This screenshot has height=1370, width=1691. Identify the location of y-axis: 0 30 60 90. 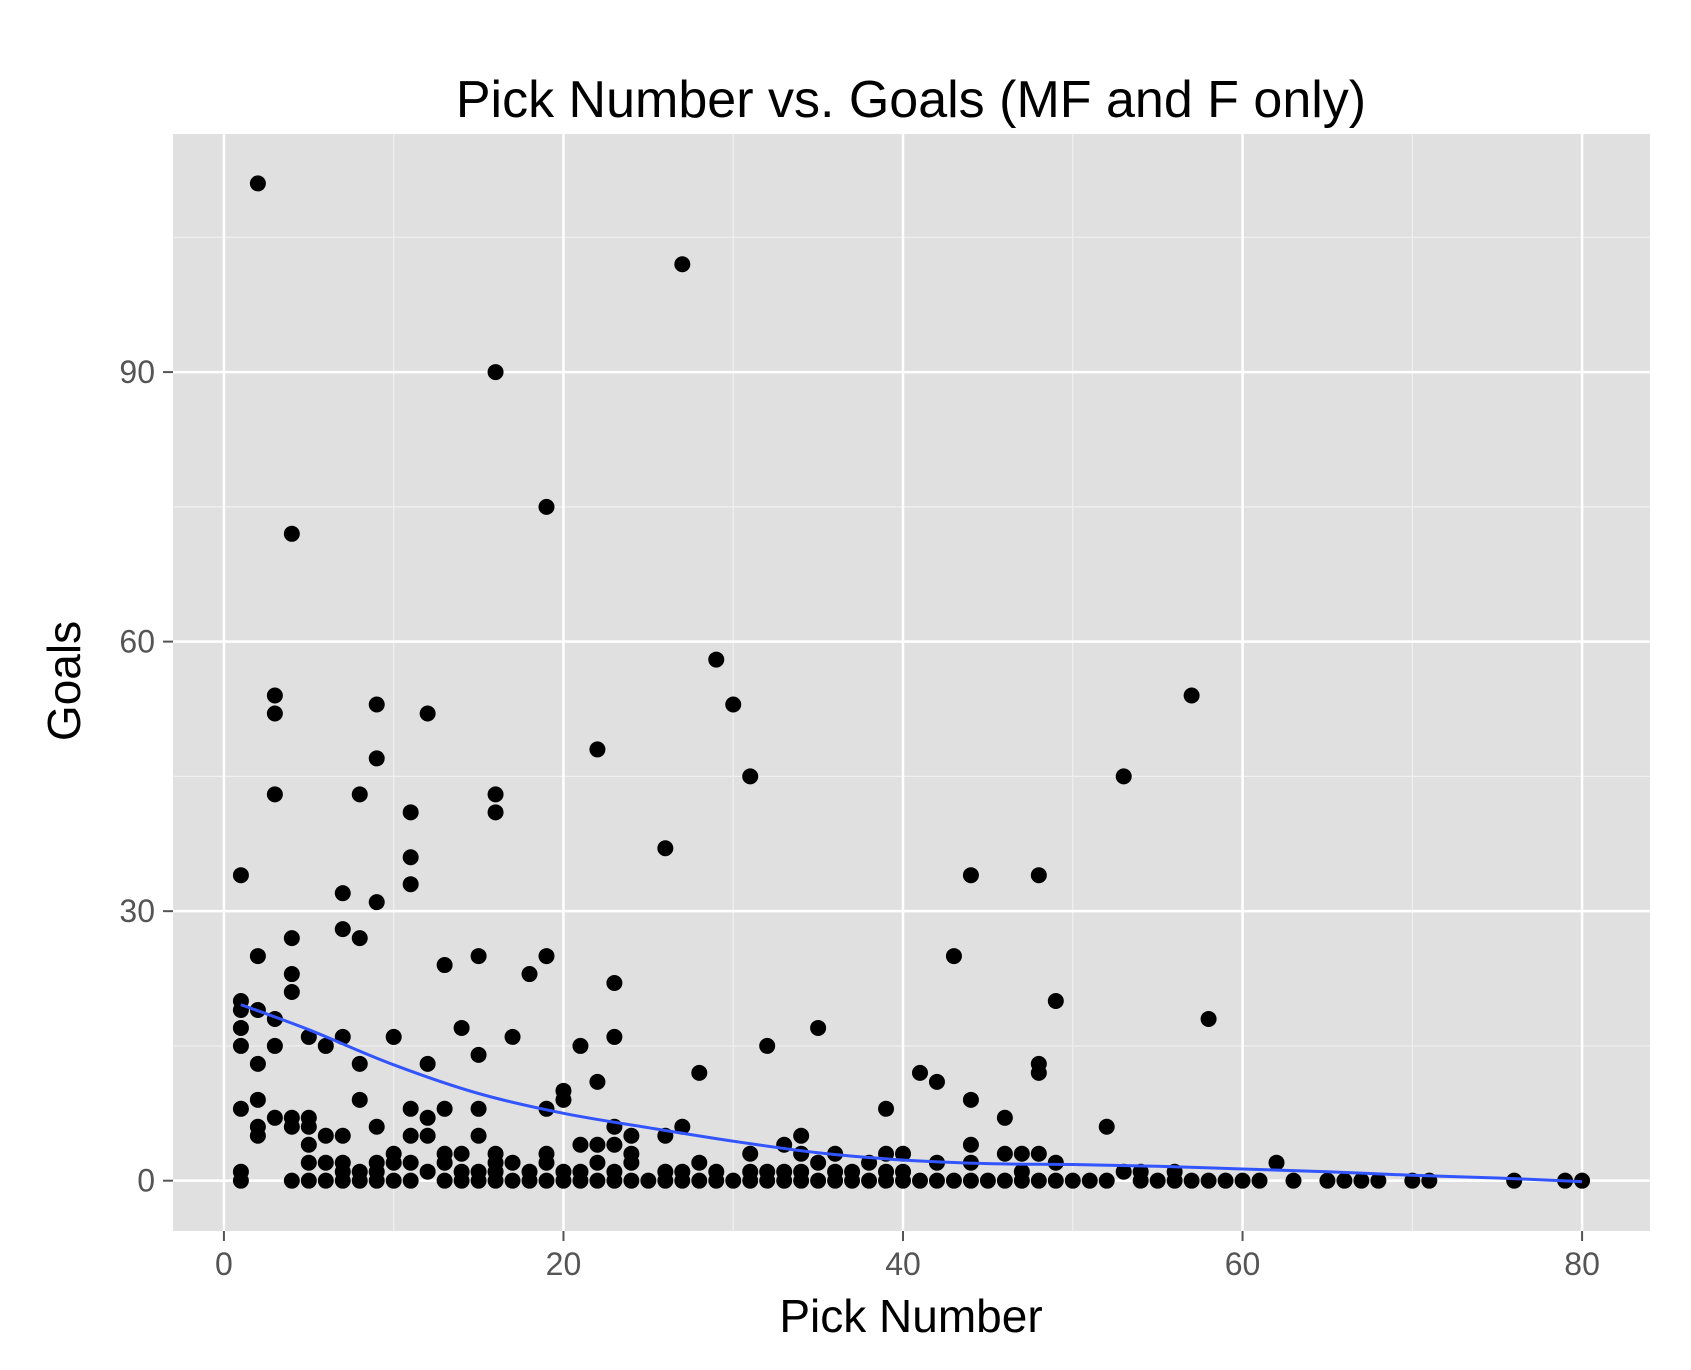
(146, 776).